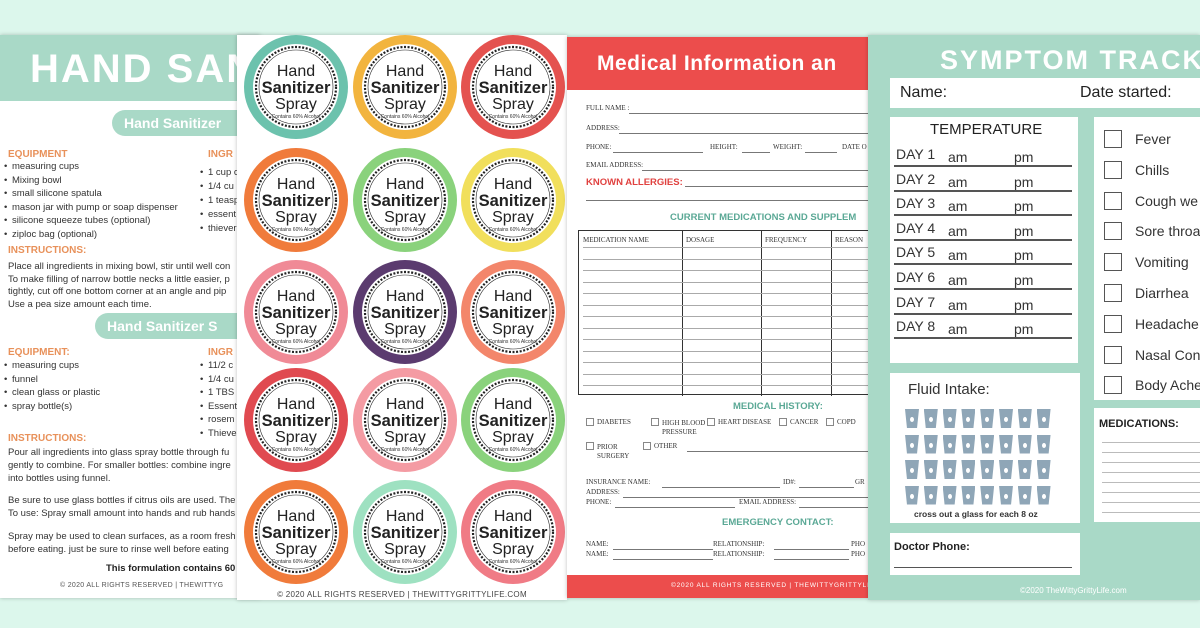  I want to click on symptom-label: Headache, so click(1167, 323).